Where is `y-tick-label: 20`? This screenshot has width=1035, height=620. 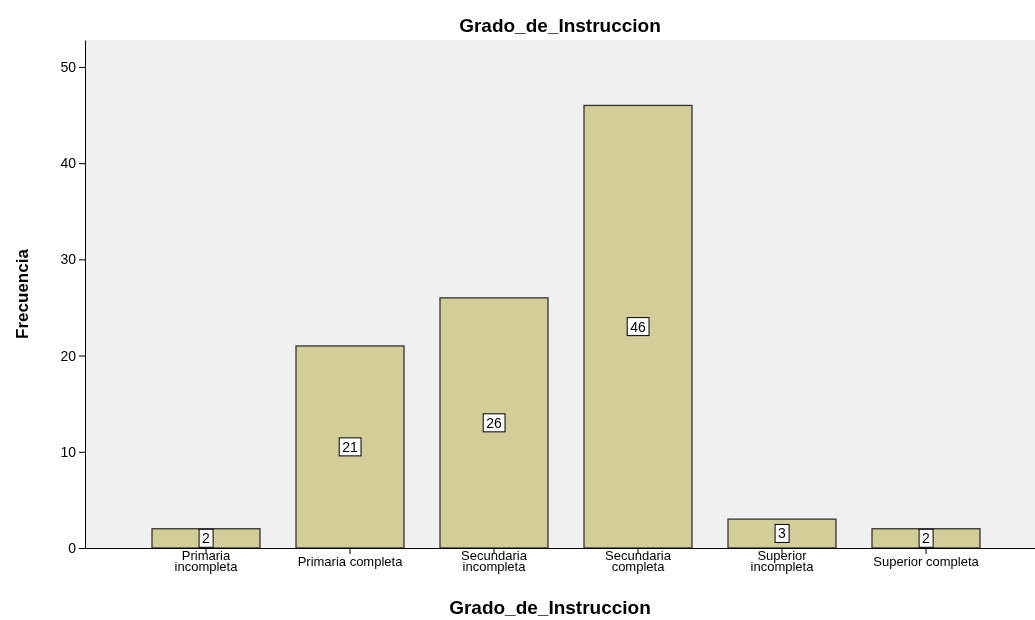 y-tick-label: 20 is located at coordinates (68, 355).